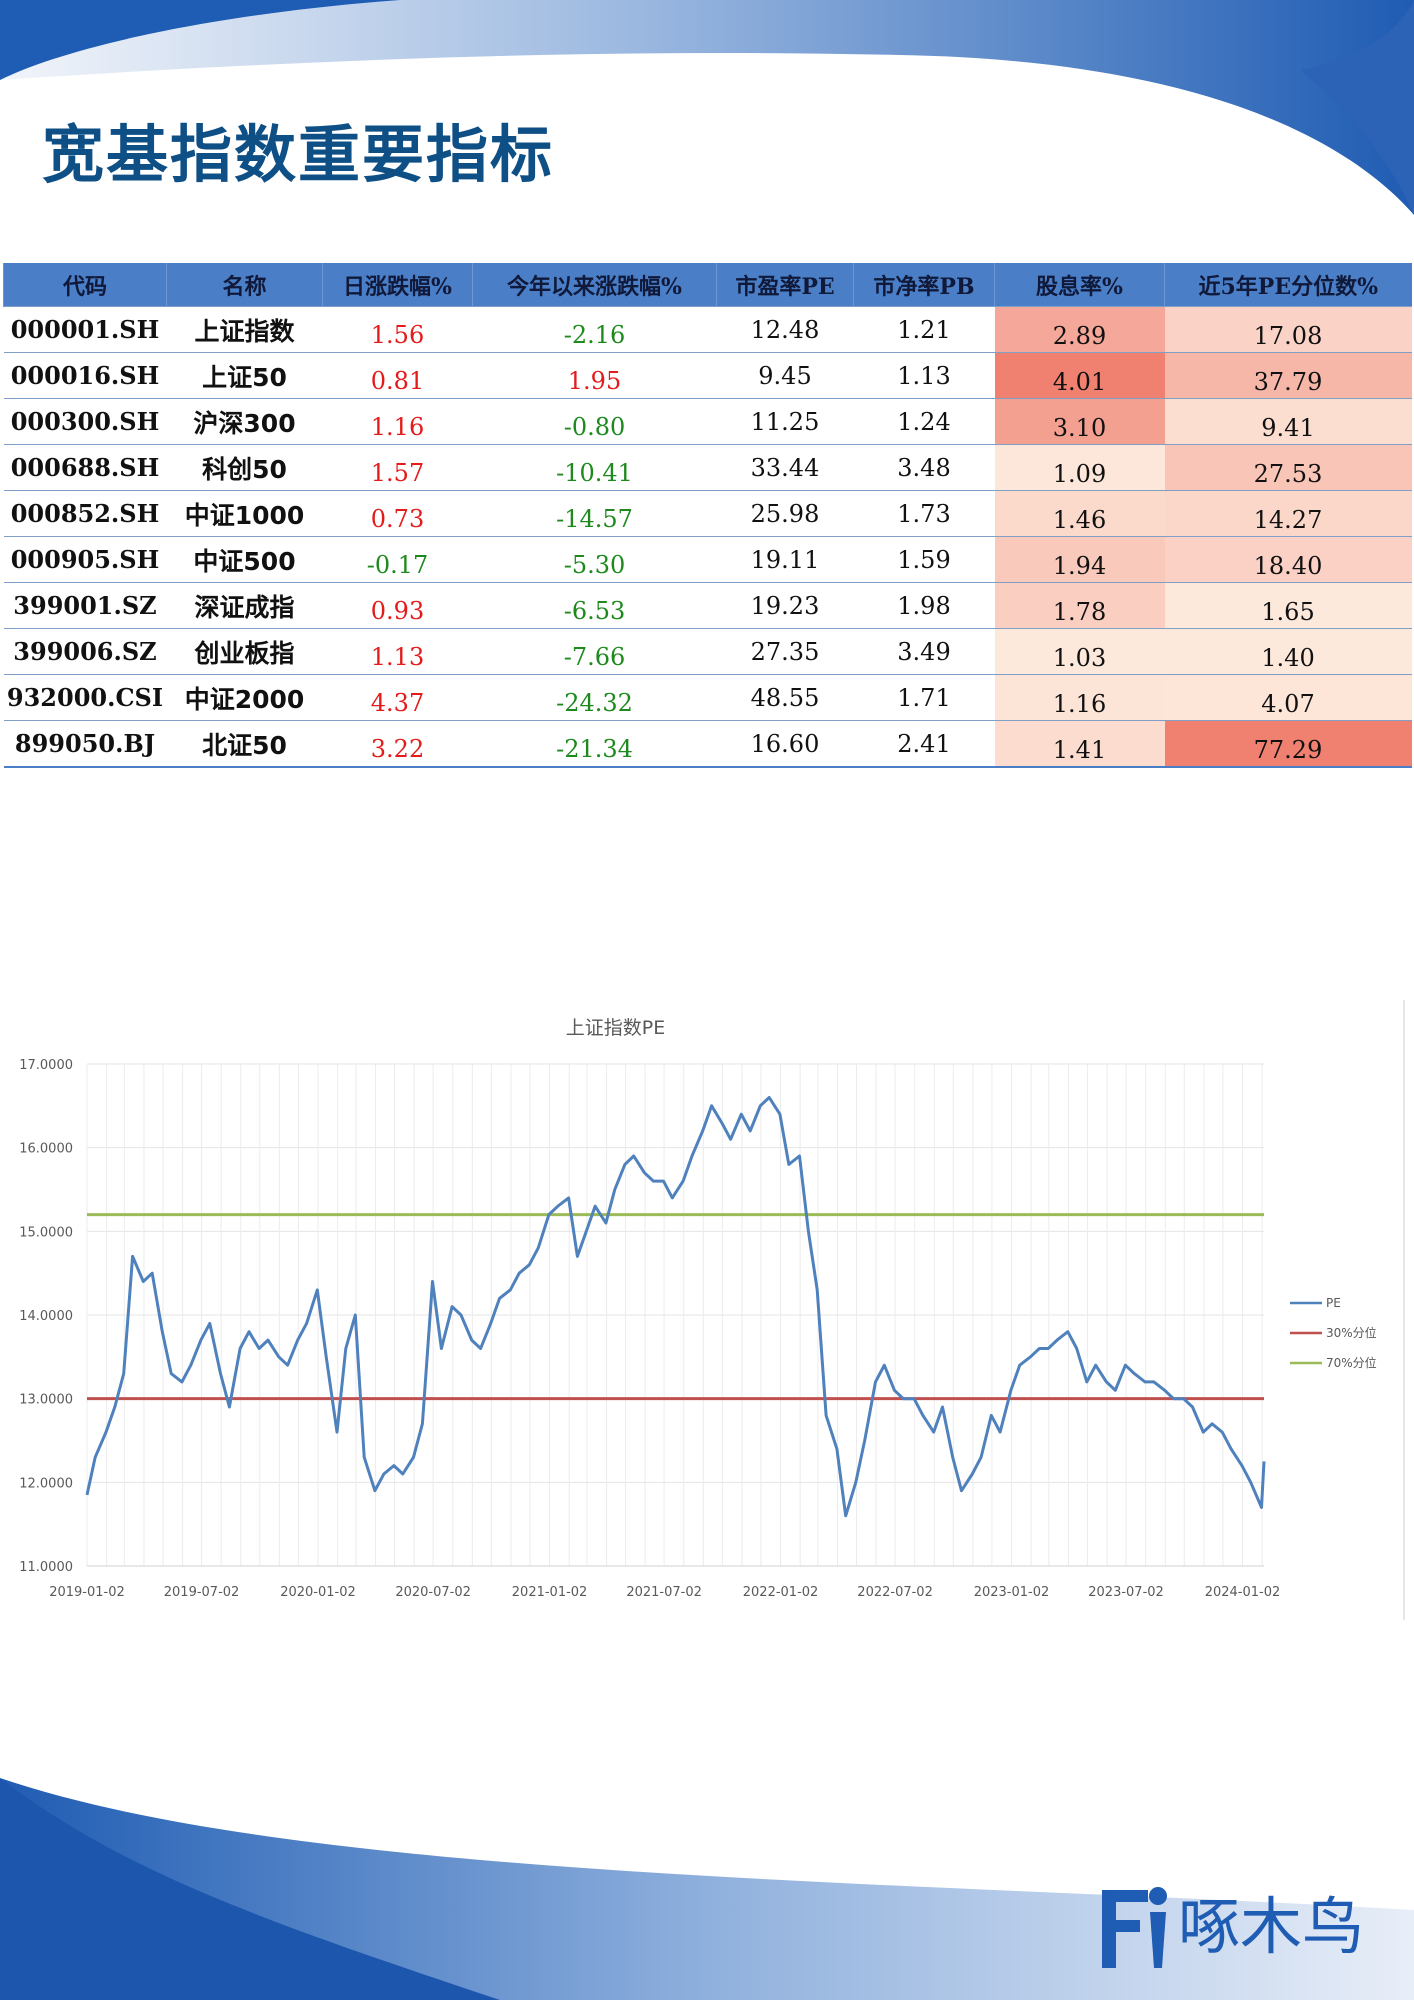  Describe the element at coordinates (244, 513) in the screenshot. I see `name-cell: 中证1000` at that location.